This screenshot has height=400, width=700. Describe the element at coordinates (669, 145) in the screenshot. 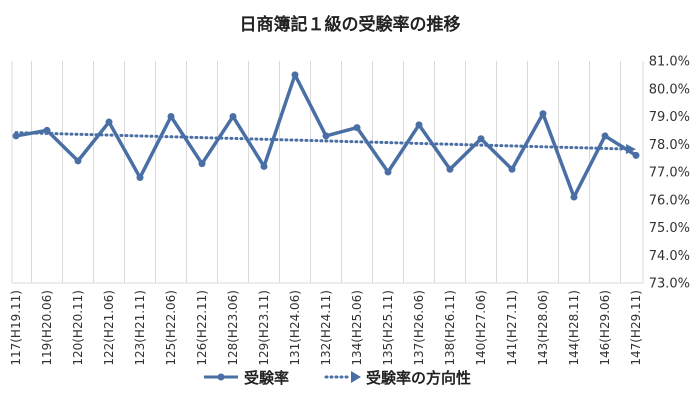

I see `y-tick-label: 78.0%` at that location.